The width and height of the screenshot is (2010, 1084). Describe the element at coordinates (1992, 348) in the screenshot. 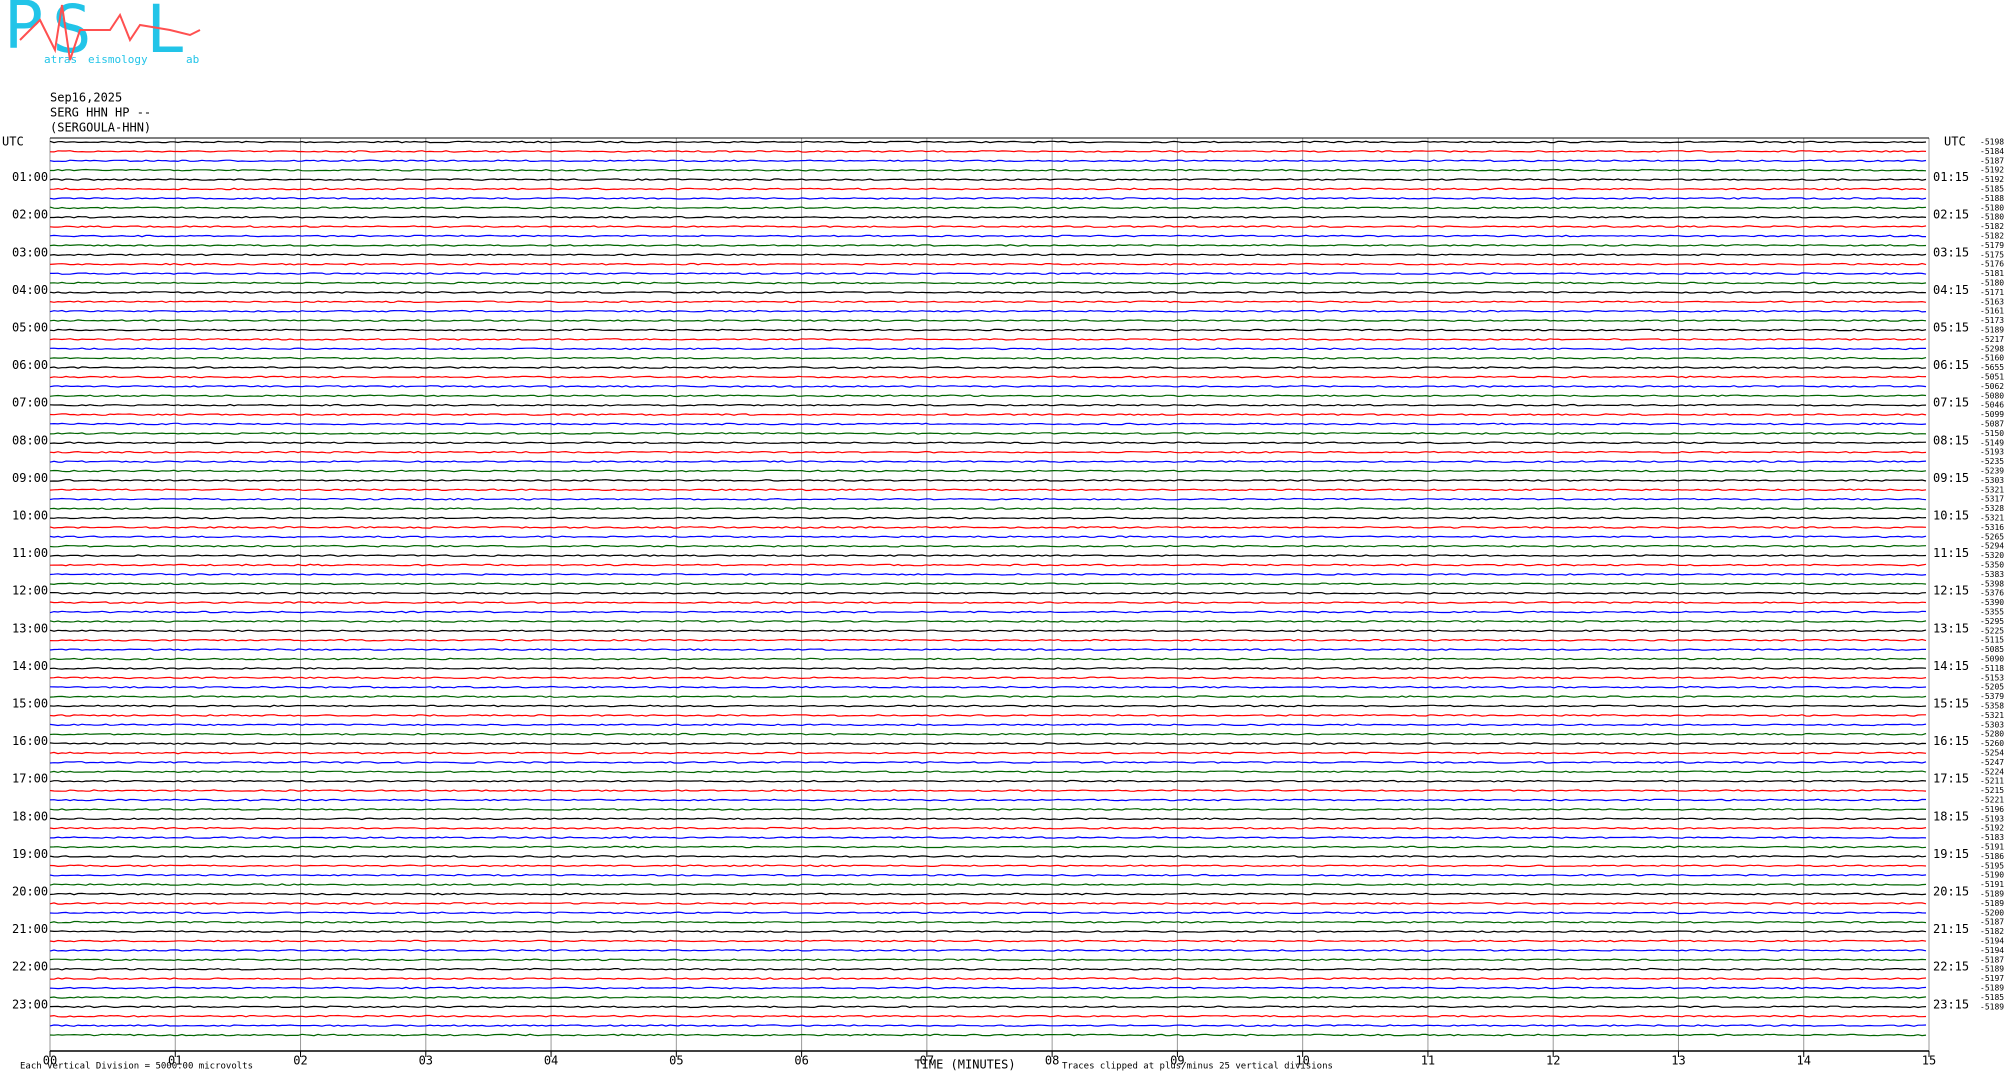

I see `trace-offset: -5298` at that location.